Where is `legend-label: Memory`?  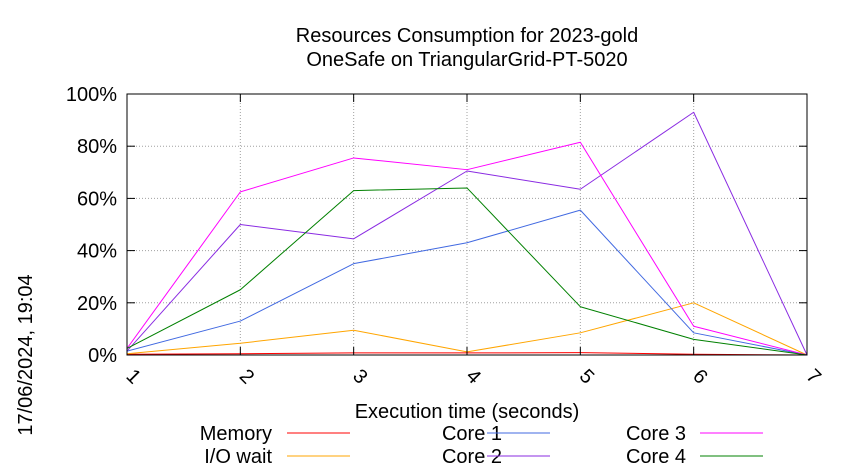
legend-label: Memory is located at coordinates (236, 434).